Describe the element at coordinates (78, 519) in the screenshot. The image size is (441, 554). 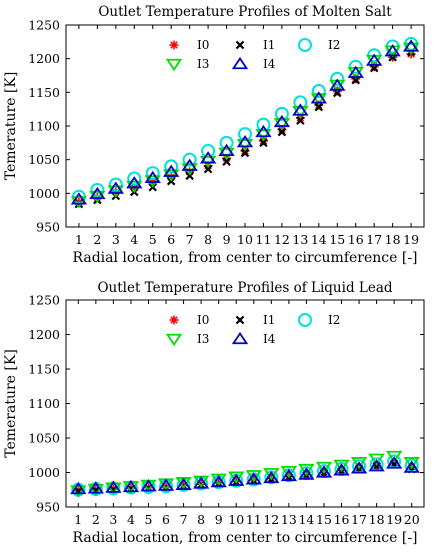
I see `x-tick-label: 1` at that location.